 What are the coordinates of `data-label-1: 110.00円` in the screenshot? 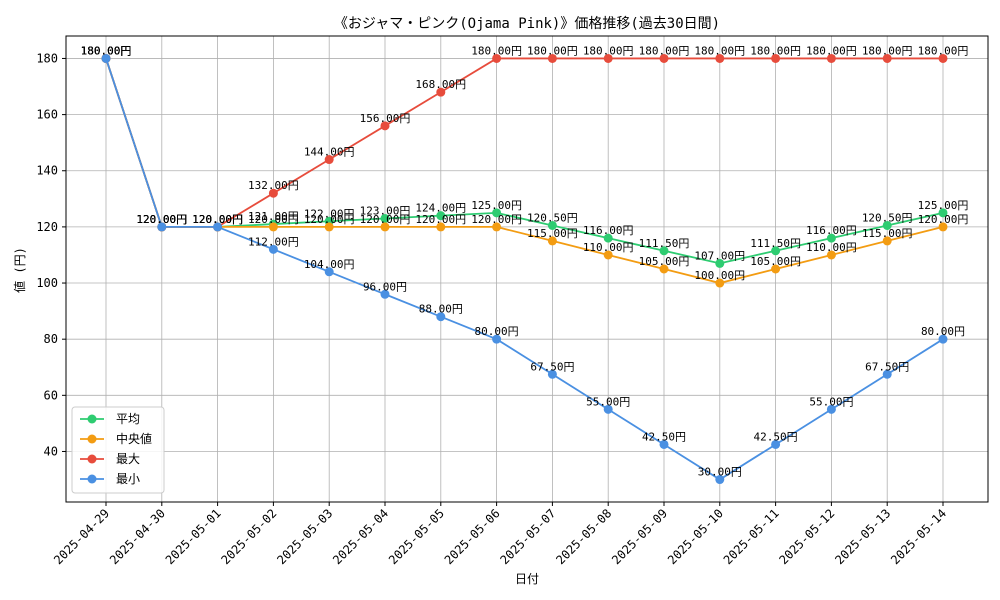 It's located at (608, 247).